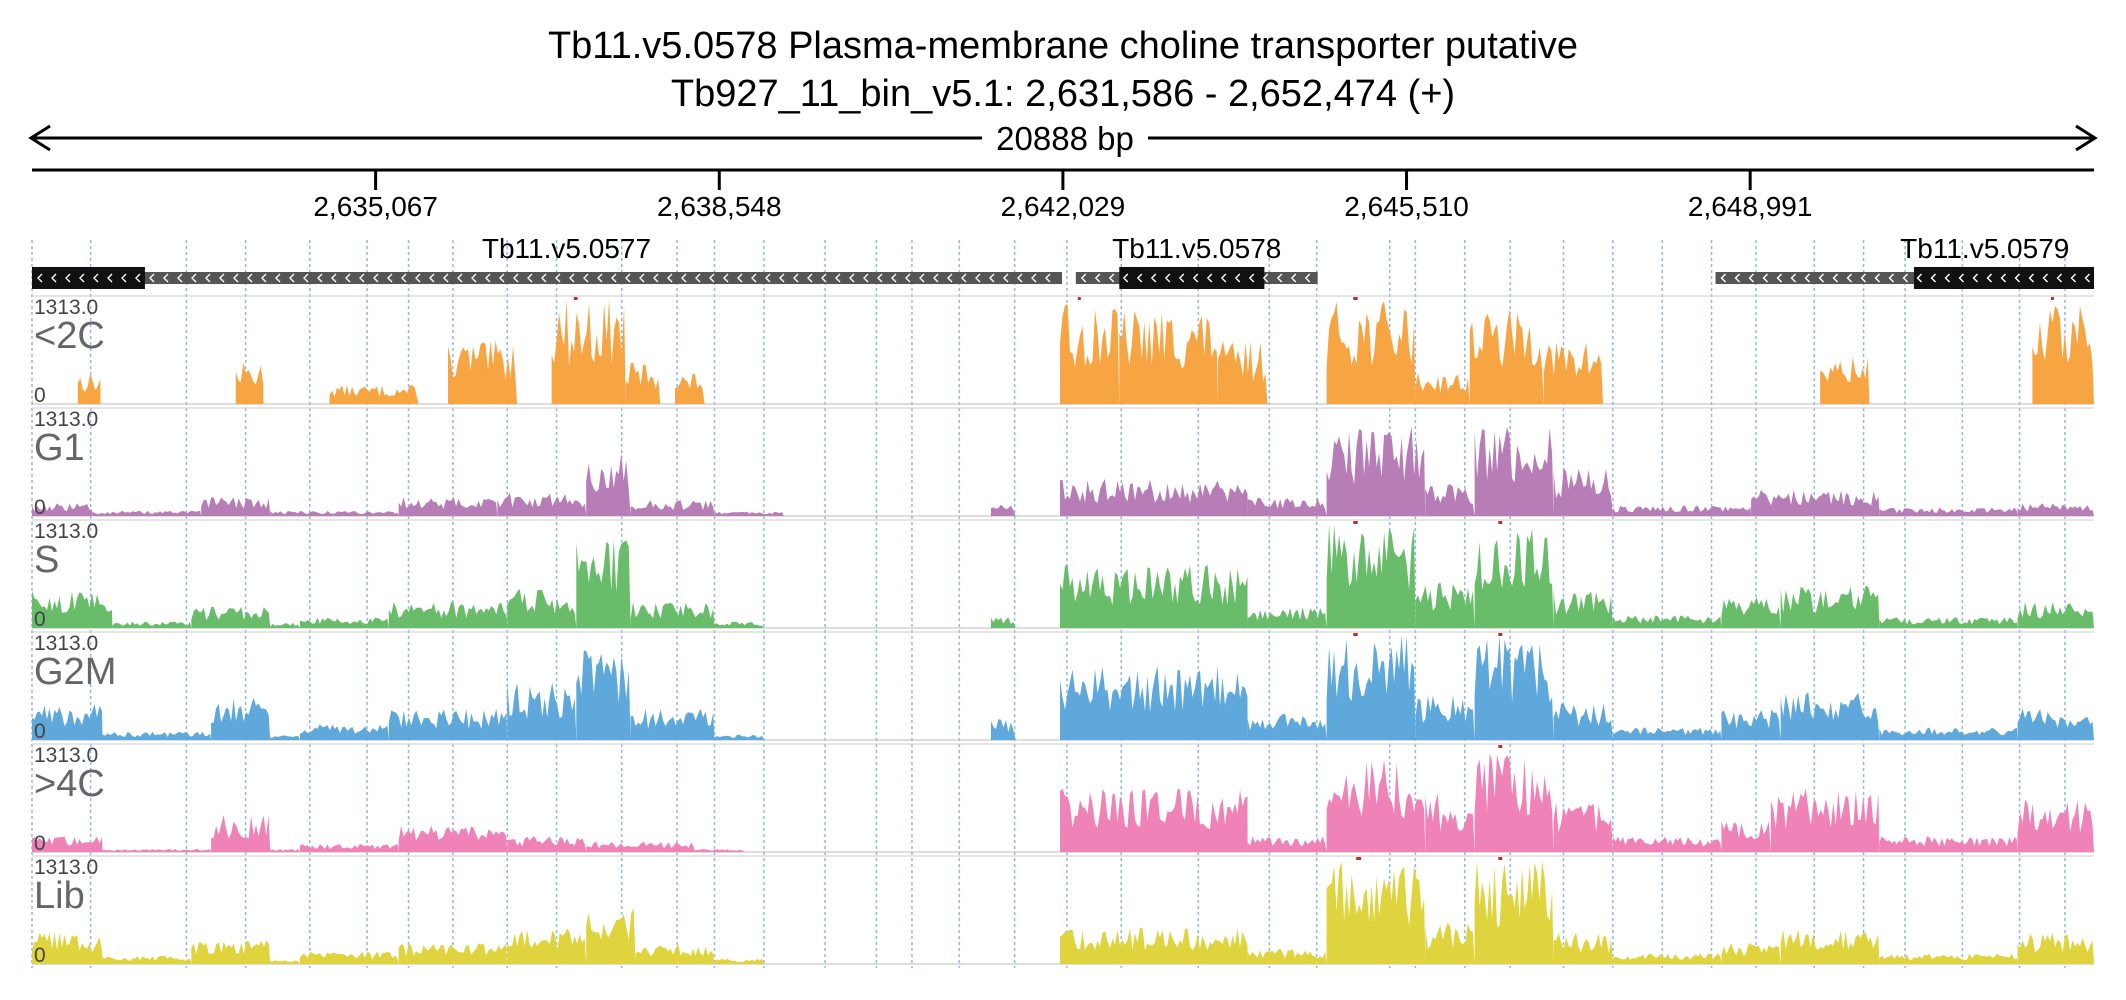  Describe the element at coordinates (544, 278) in the screenshot. I see `strand-chevrons` at that location.